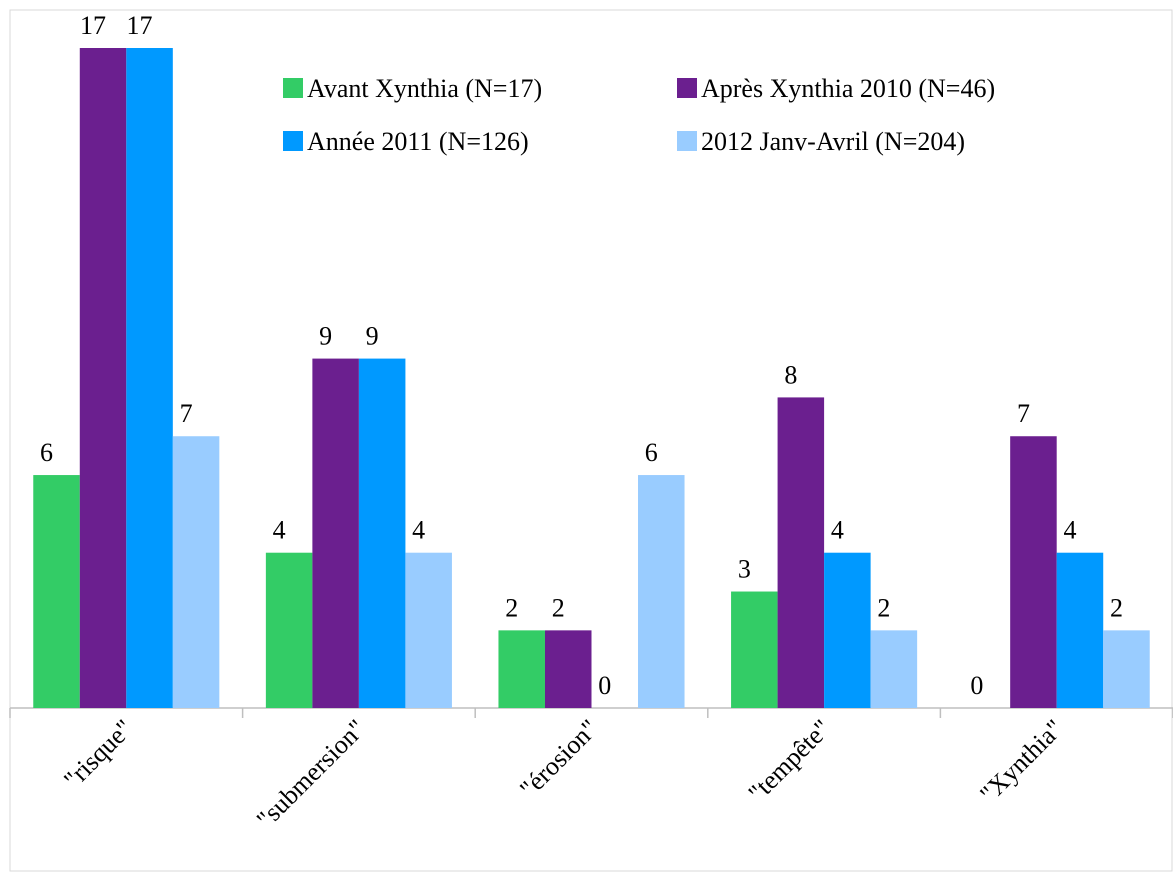 Image resolution: width=1173 pixels, height=872 pixels. Describe the element at coordinates (1021, 761) in the screenshot. I see `x-tick-label: "Xynthia"` at that location.